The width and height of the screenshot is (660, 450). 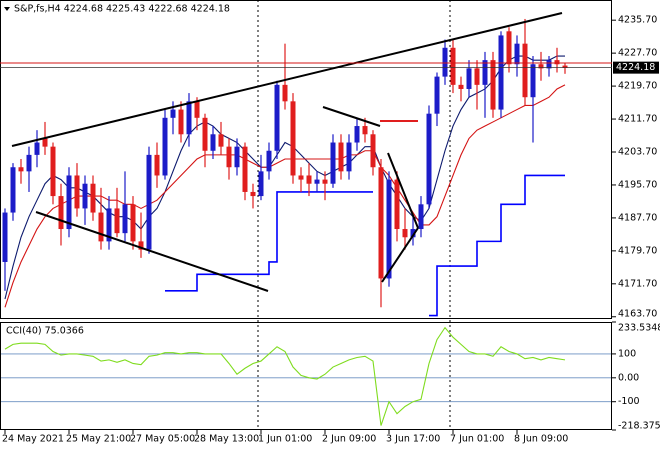 What do you see at coordinates (637, 250) in the screenshot?
I see `y-tick-label: 4179.70` at bounding box center [637, 250].